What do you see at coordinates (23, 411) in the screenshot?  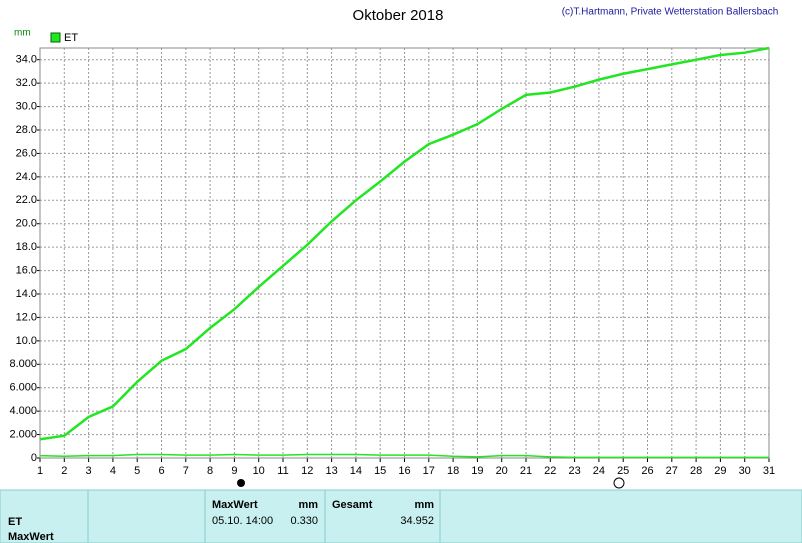 I see `y-tick-label: 4.000` at bounding box center [23, 411].